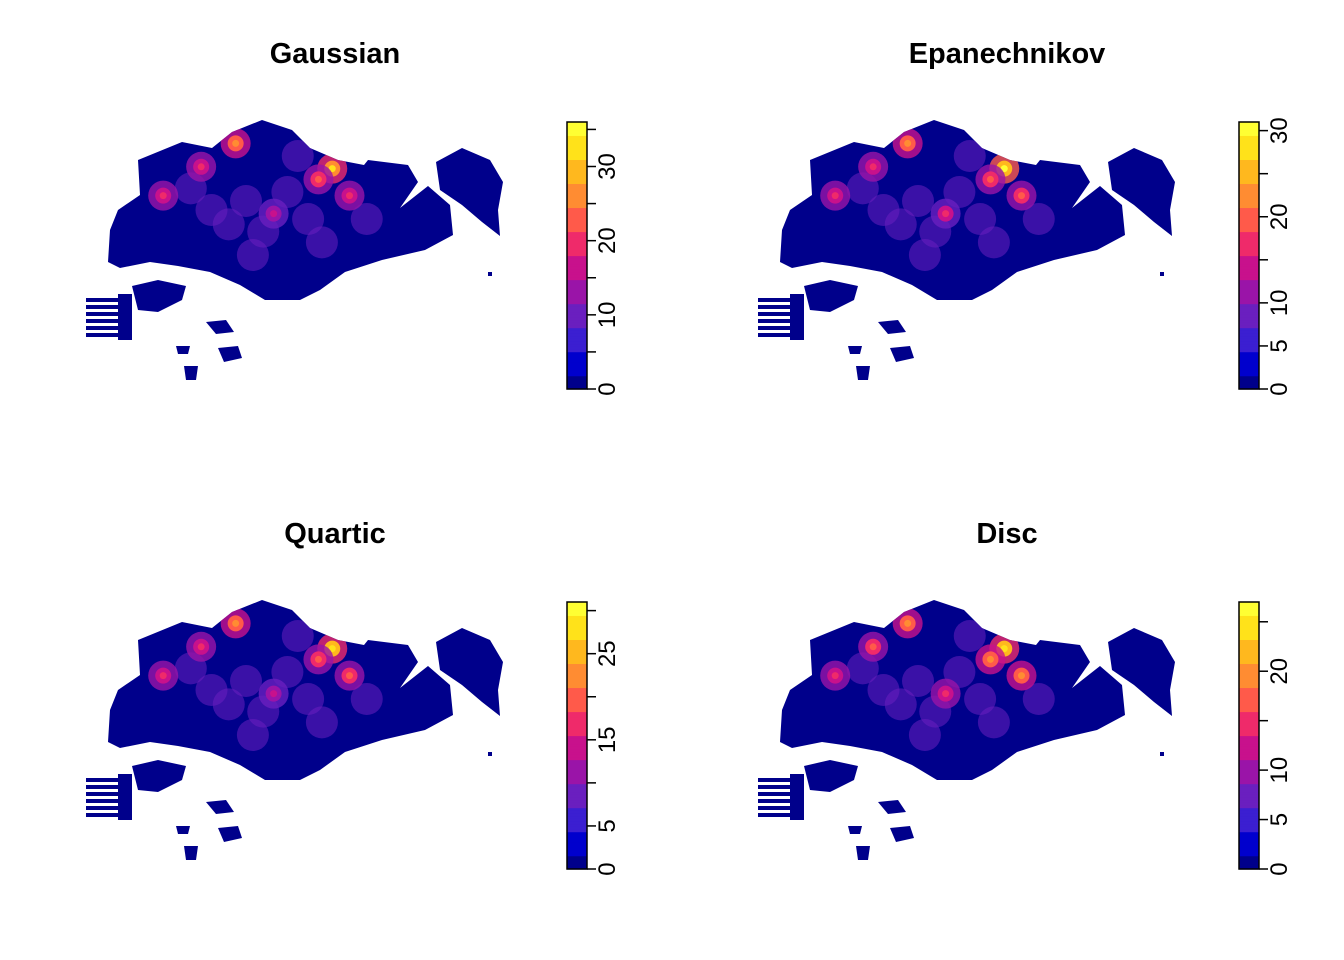 The height and width of the screenshot is (960, 1344). What do you see at coordinates (1007, 54) in the screenshot?
I see `panel-title: Epanechnikov` at bounding box center [1007, 54].